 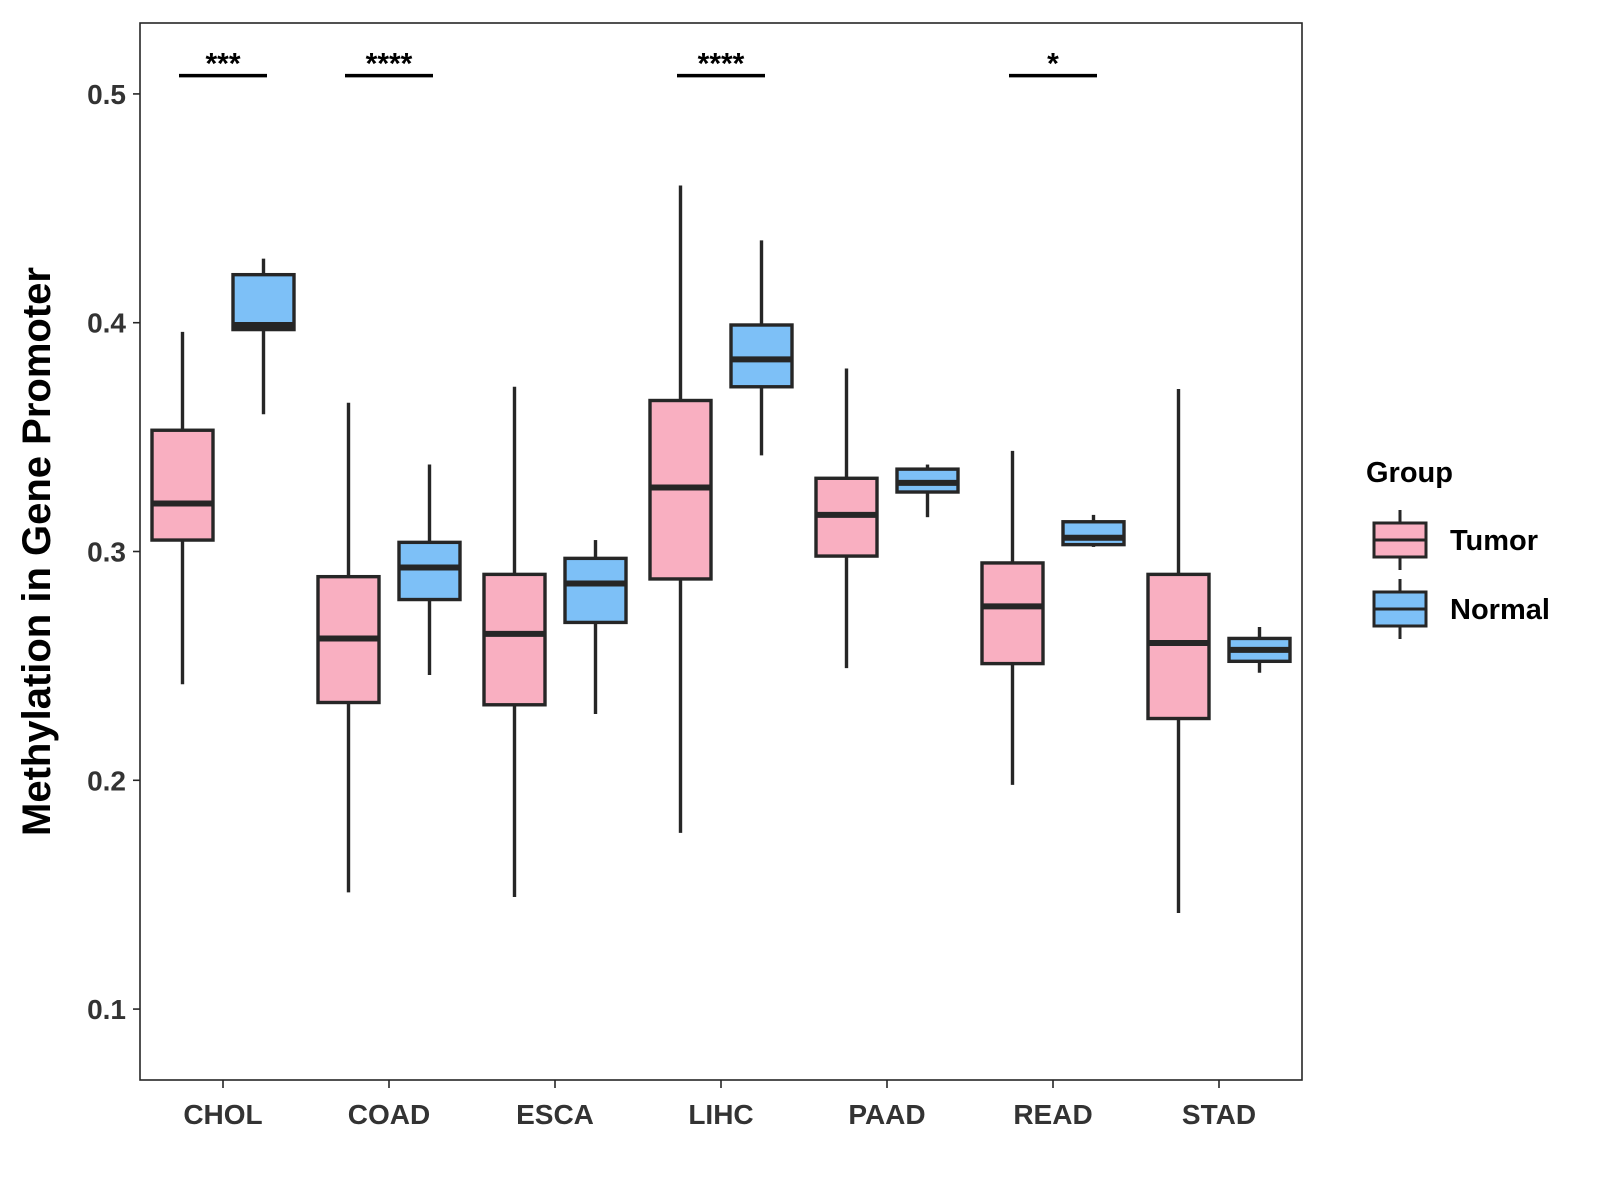 I want to click on x-tick-label: LIHC, so click(x=720, y=1114).